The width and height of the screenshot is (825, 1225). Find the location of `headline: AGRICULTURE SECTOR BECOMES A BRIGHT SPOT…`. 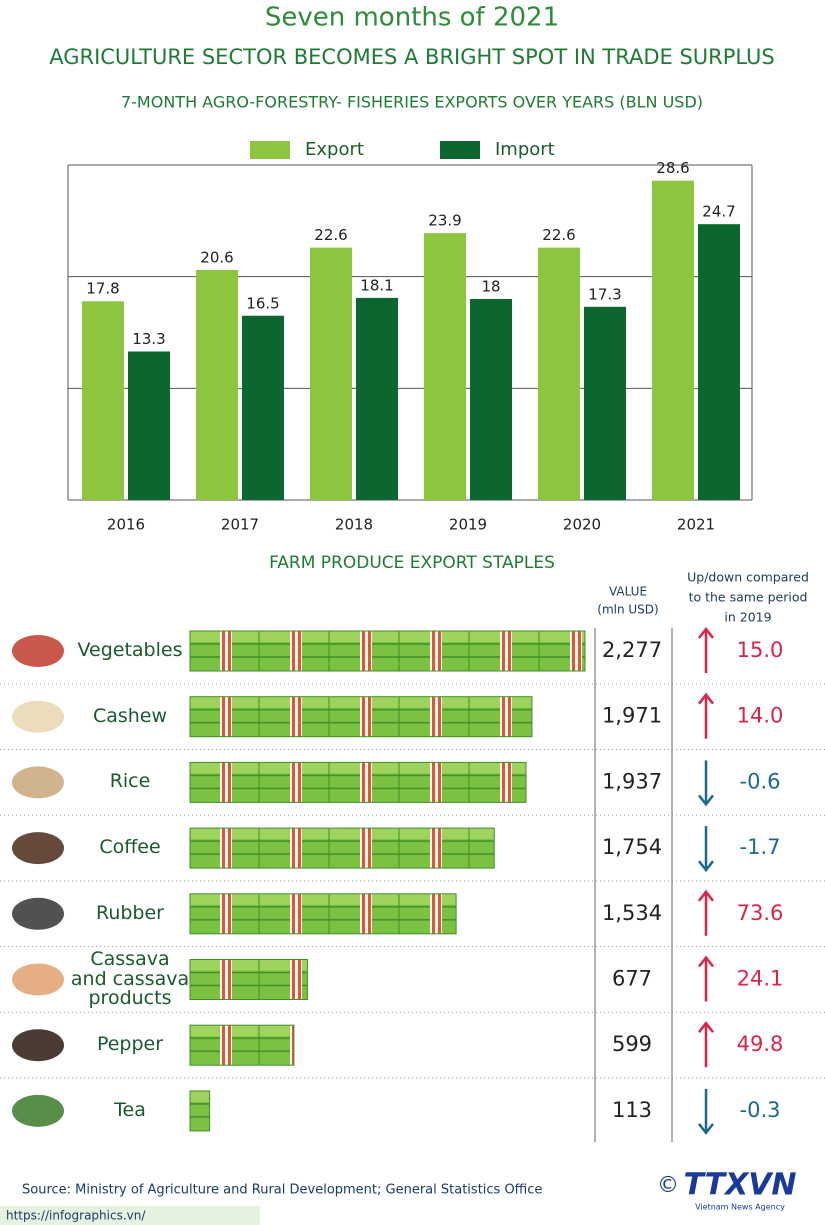

headline: AGRICULTURE SECTOR BECOMES A BRIGHT SPOT… is located at coordinates (412, 57).